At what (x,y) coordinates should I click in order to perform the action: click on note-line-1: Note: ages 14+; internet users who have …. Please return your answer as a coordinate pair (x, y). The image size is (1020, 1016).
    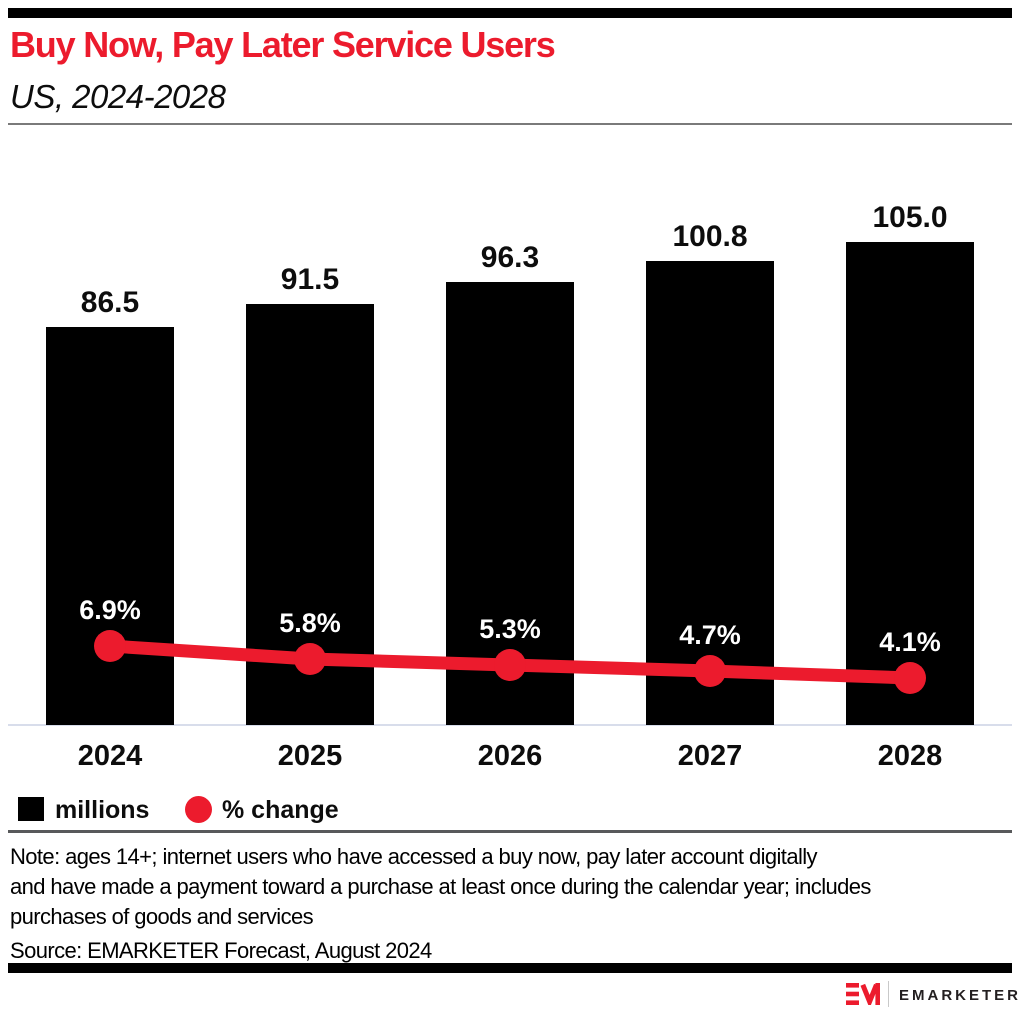
    Looking at the image, I should click on (414, 856).